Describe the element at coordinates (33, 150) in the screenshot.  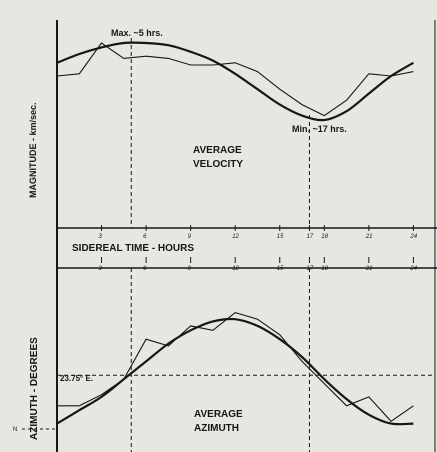
I see `velocity-y-axis-label: MAGNITUDE - km/sec.` at that location.